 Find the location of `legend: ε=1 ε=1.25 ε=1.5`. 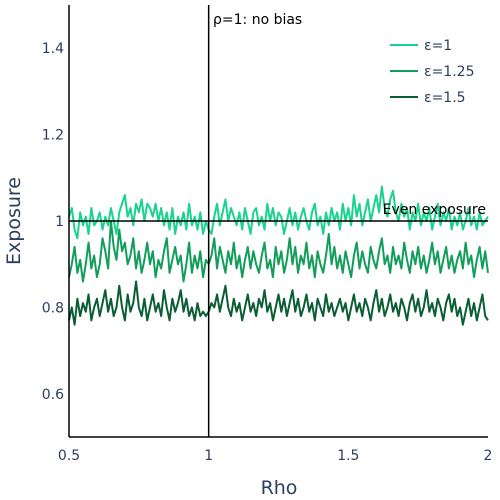

legend: ε=1 ε=1.25 ε=1.5 is located at coordinates (432, 72).